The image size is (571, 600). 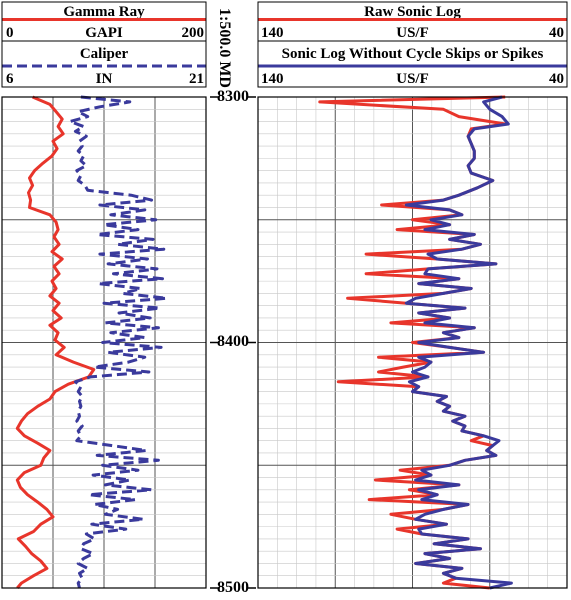 What do you see at coordinates (412, 12) in the screenshot?
I see `raw-sonic-title: Raw Sonic Log` at bounding box center [412, 12].